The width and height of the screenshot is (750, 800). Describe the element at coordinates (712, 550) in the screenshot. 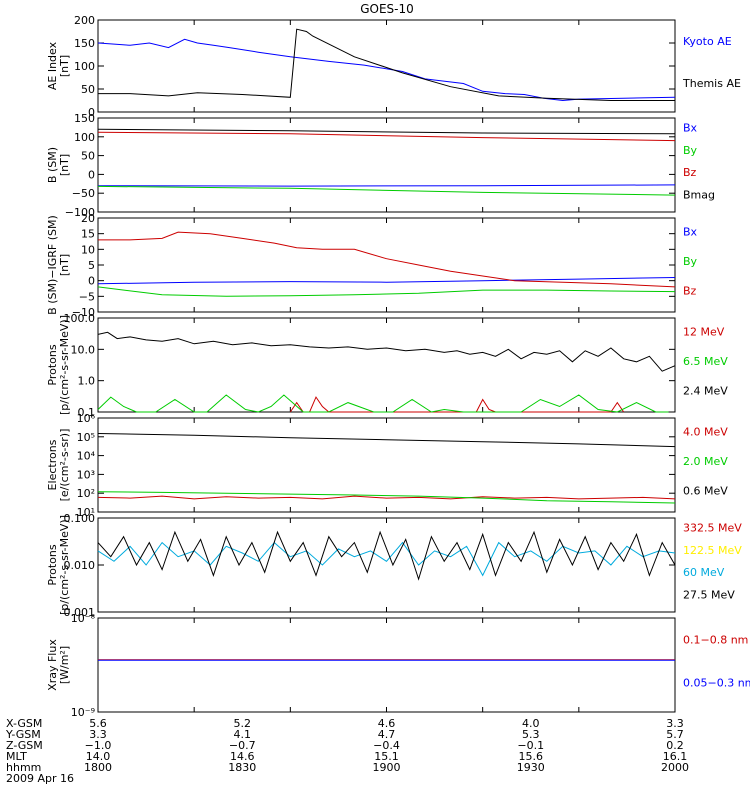

I see `legend-entry: 122.5 MeV` at that location.